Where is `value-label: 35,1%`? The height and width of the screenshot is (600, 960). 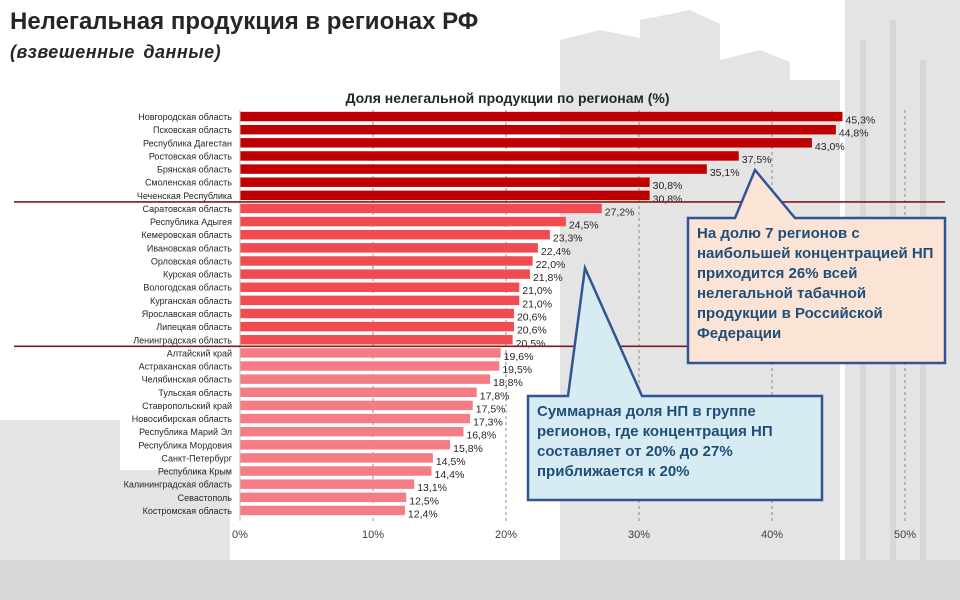 value-label: 35,1% is located at coordinates (725, 173).